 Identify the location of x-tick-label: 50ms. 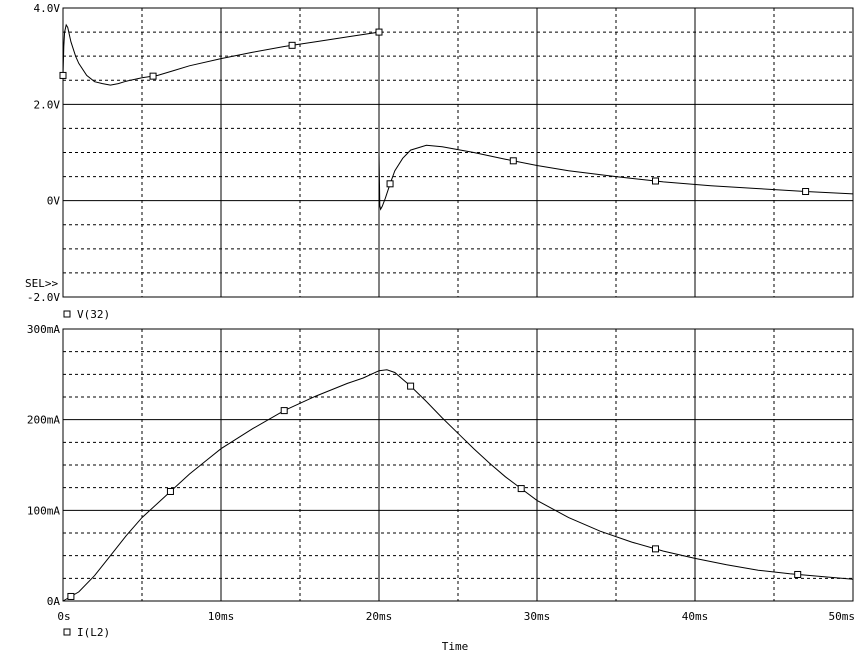
(842, 616).